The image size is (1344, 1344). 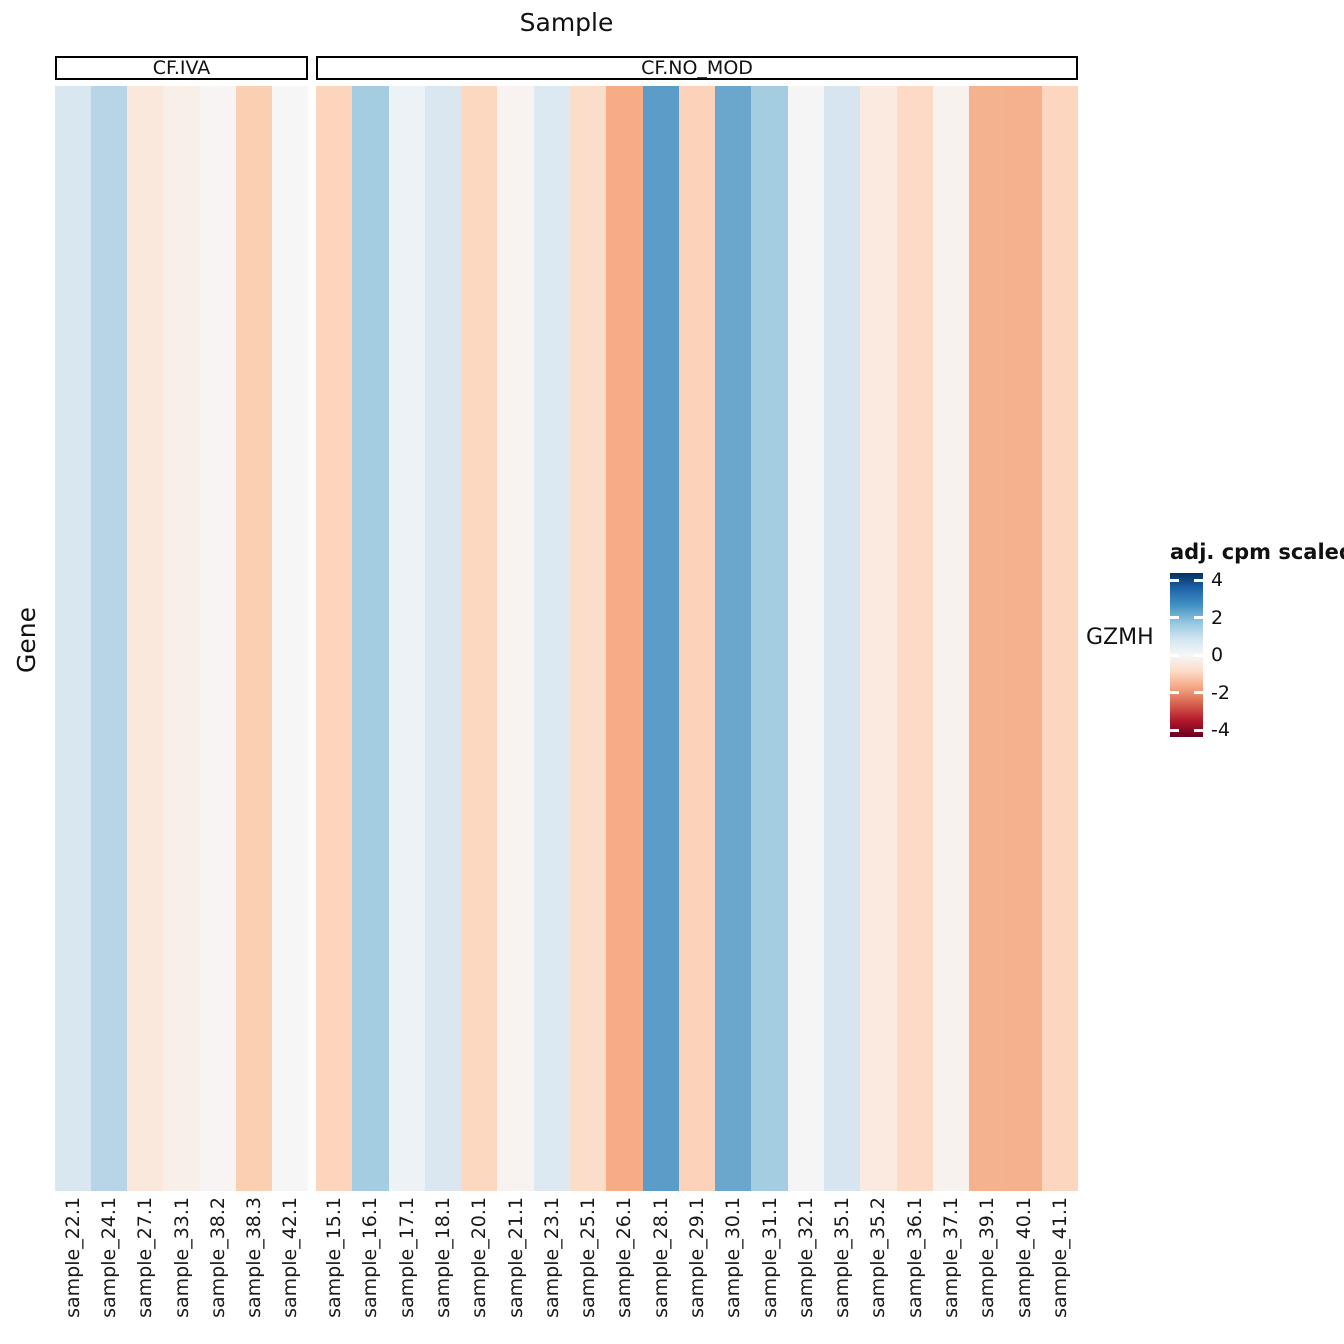 I want to click on x-axis-label-sample_16.1: sample_16.1, so click(x=370, y=1257).